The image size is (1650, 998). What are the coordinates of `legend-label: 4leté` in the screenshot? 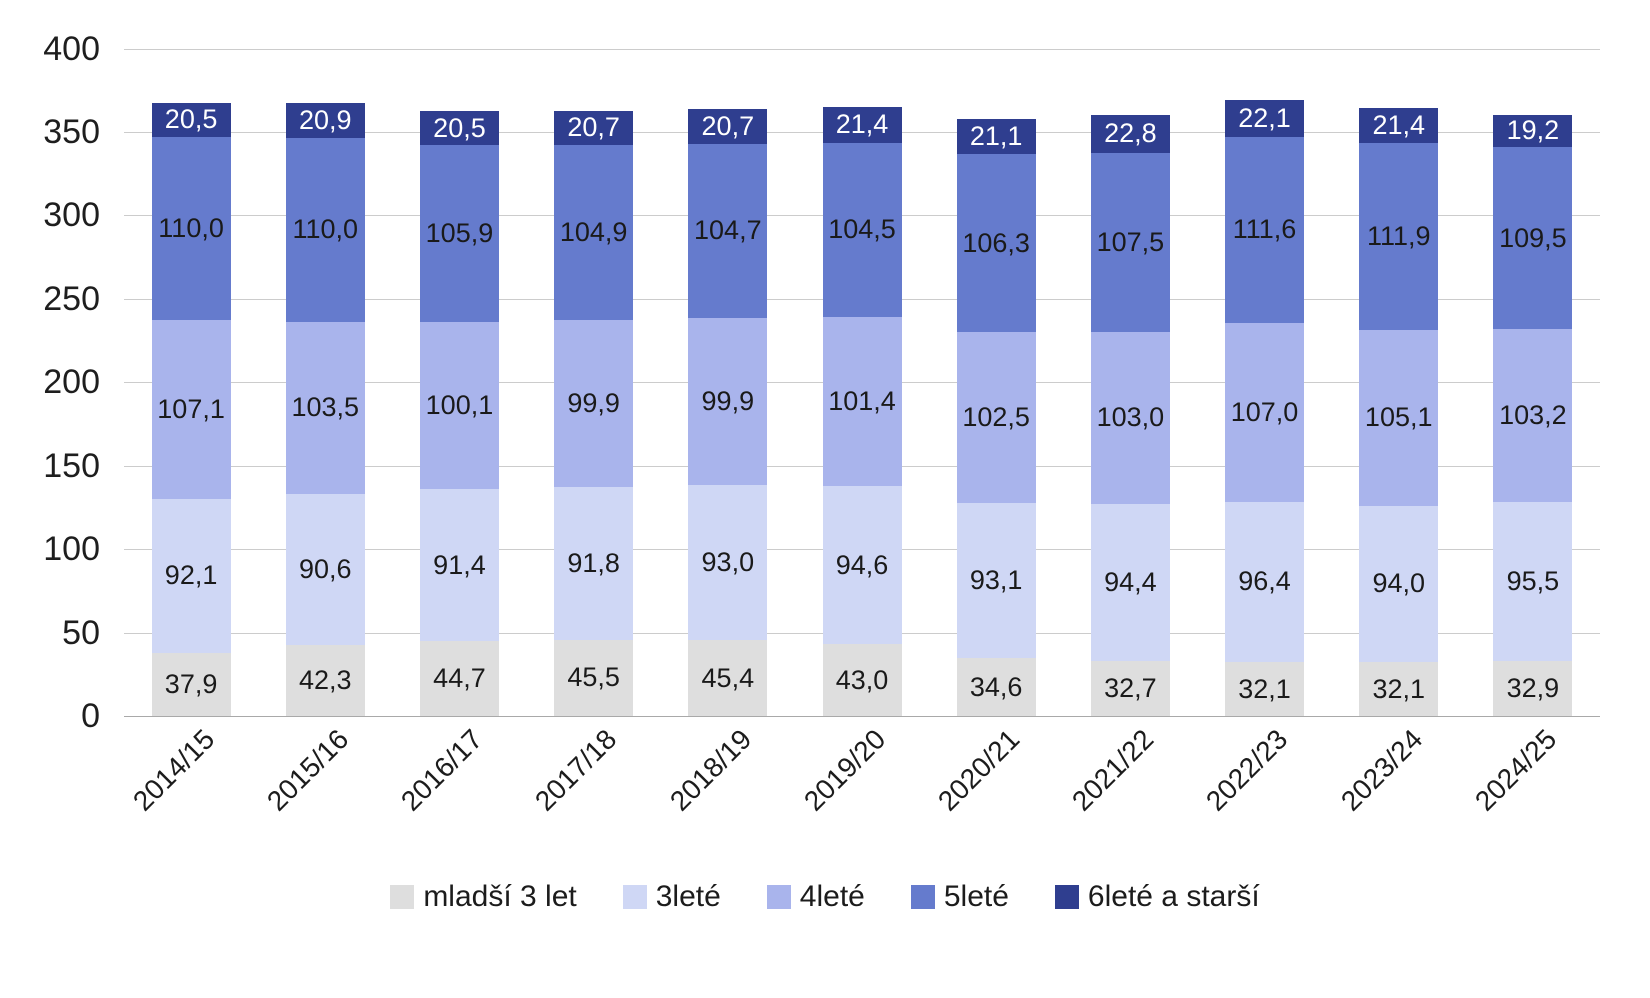 It's located at (832, 896).